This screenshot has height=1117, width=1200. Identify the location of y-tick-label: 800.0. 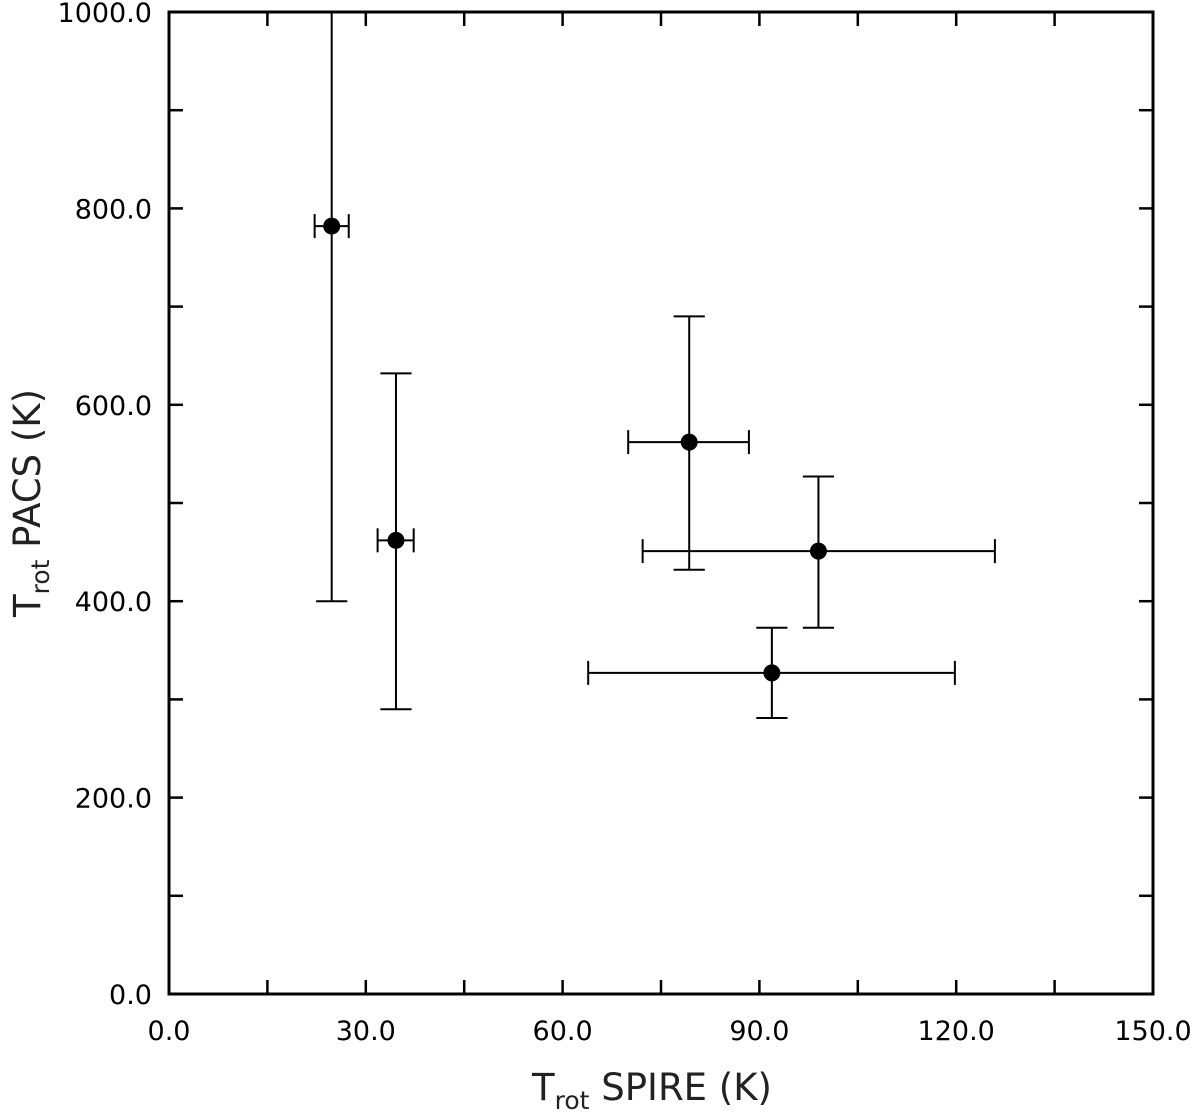
(113, 209).